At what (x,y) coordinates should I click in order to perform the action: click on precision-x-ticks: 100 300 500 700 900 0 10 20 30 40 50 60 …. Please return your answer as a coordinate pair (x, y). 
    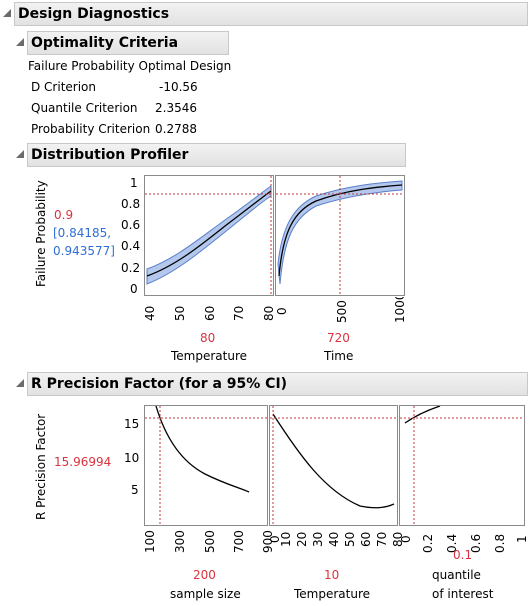
    Looking at the image, I should click on (336, 541).